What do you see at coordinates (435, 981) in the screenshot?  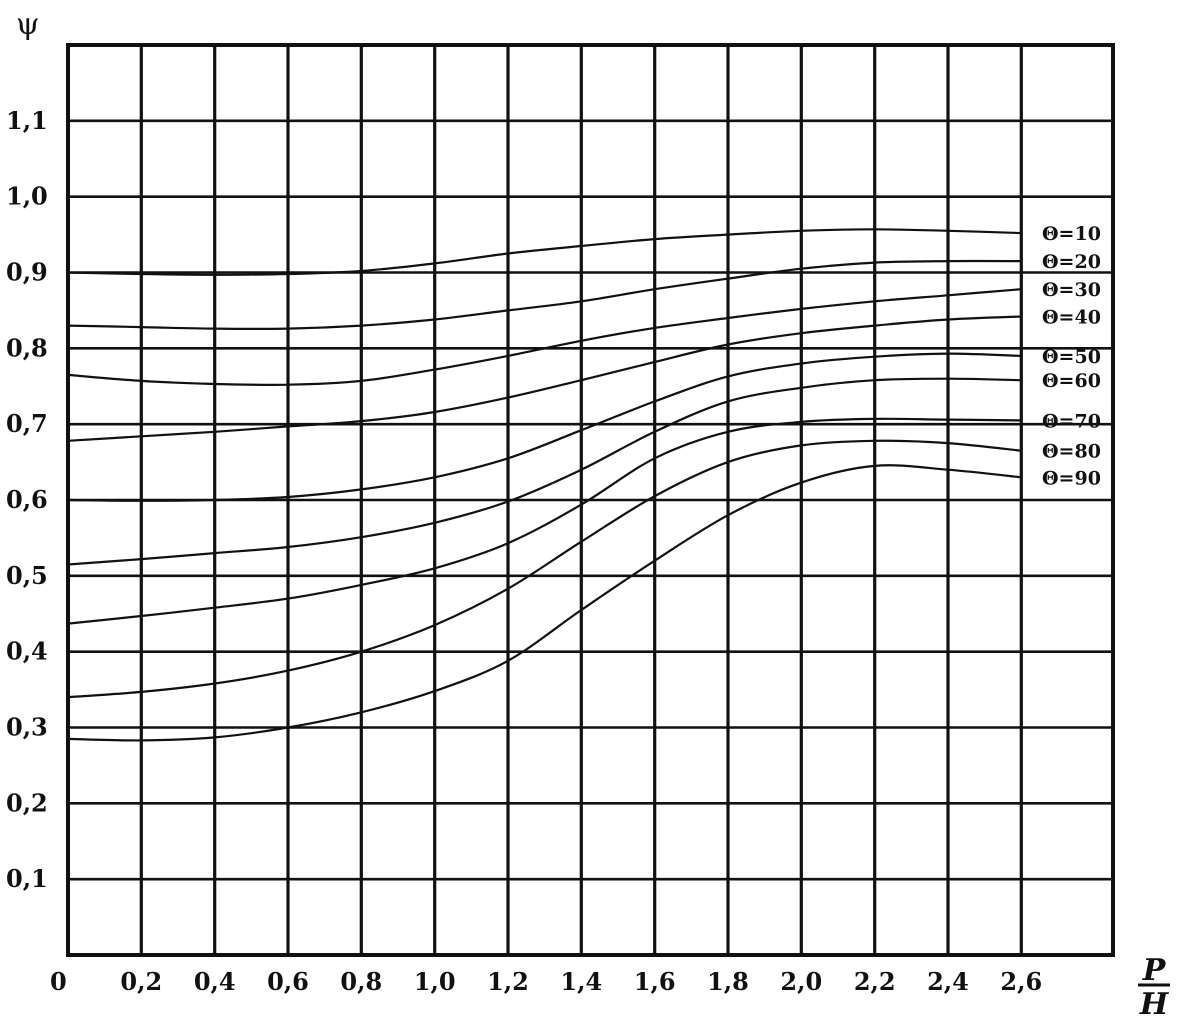 I see `x-tick-label: 1,0` at bounding box center [435, 981].